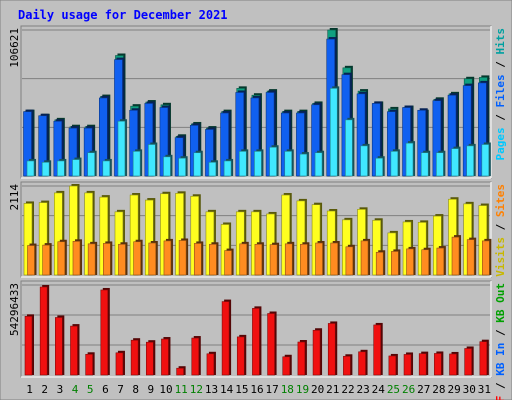 Image resolution: width=512 pixels, height=405 pixels. I want to click on series-legend-label: KB F / KB In / KB Out, so click(500, 341).